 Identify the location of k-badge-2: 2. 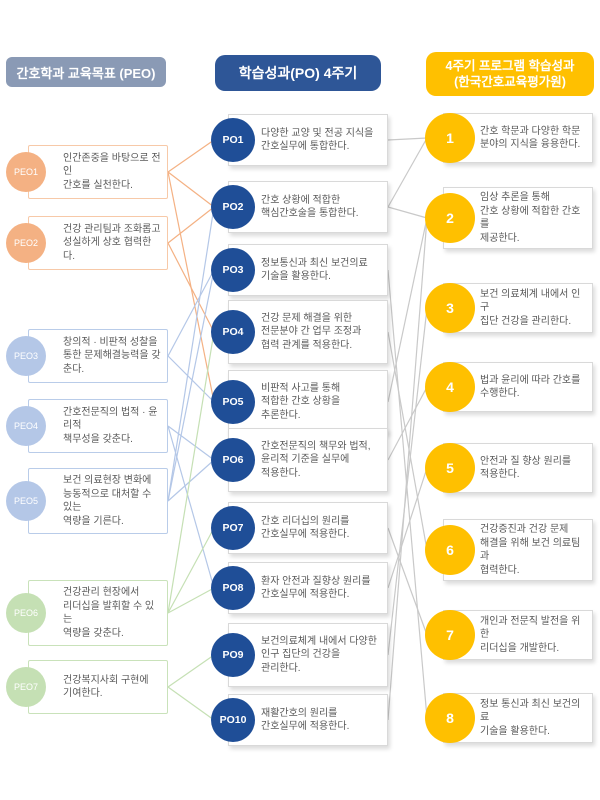
(450, 218).